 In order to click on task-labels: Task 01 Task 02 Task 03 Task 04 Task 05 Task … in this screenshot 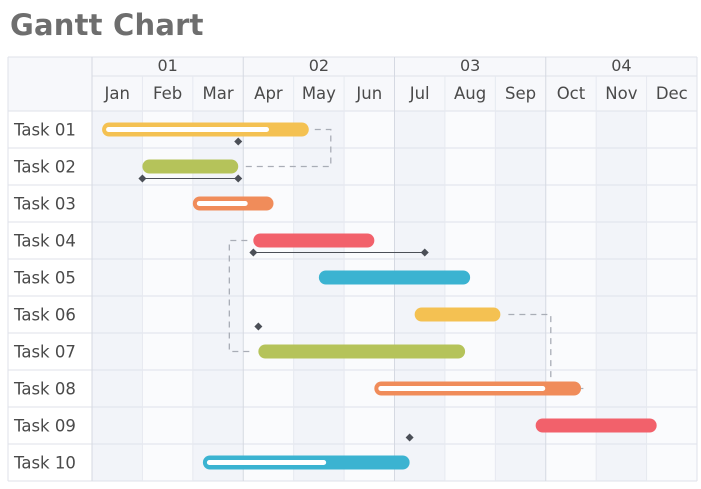, I will do `click(44, 297)`.